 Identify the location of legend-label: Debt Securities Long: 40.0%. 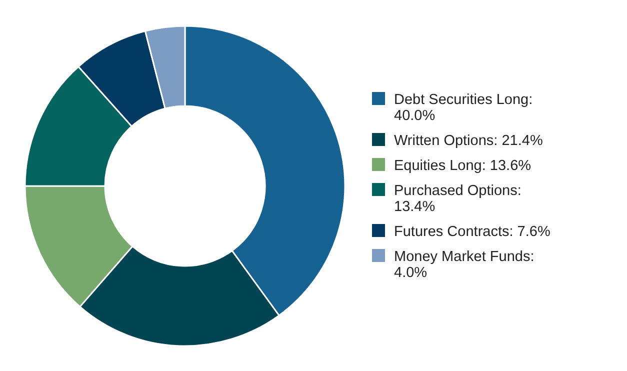
(463, 108).